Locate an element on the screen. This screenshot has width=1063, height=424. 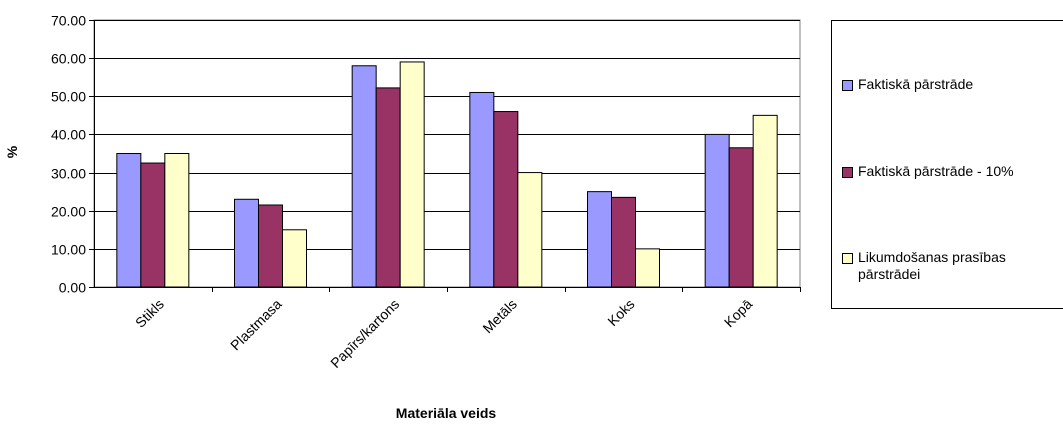
y-tick-labels: 0.00 10.00 20.00 30.00 40.00 50.00 60.00 70.00 is located at coordinates (68, 154).